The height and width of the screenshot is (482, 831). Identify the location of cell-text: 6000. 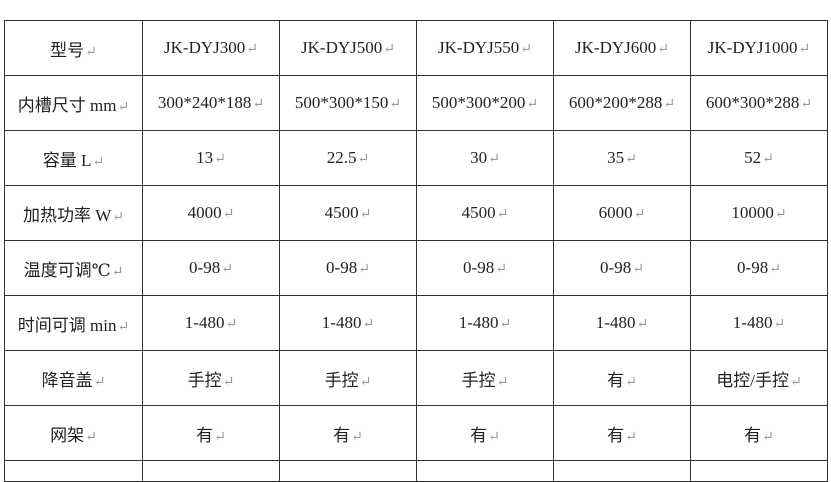
(615, 212).